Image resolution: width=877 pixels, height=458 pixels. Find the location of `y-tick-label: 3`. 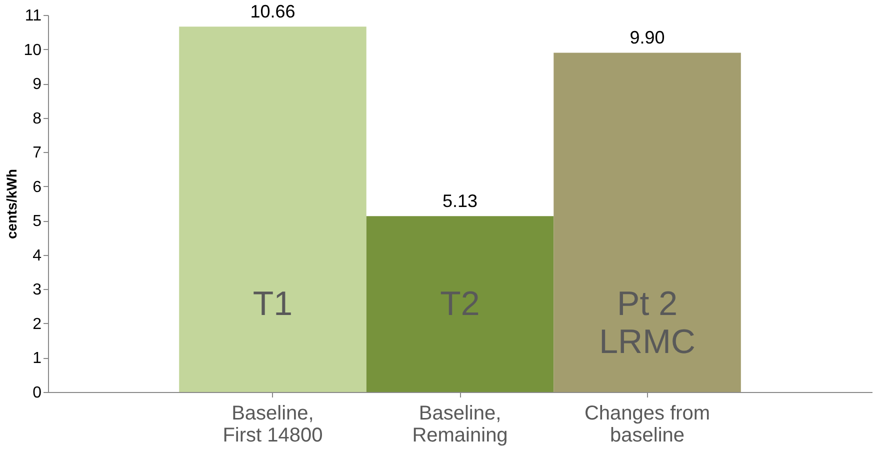

y-tick-label: 3 is located at coordinates (37, 290).